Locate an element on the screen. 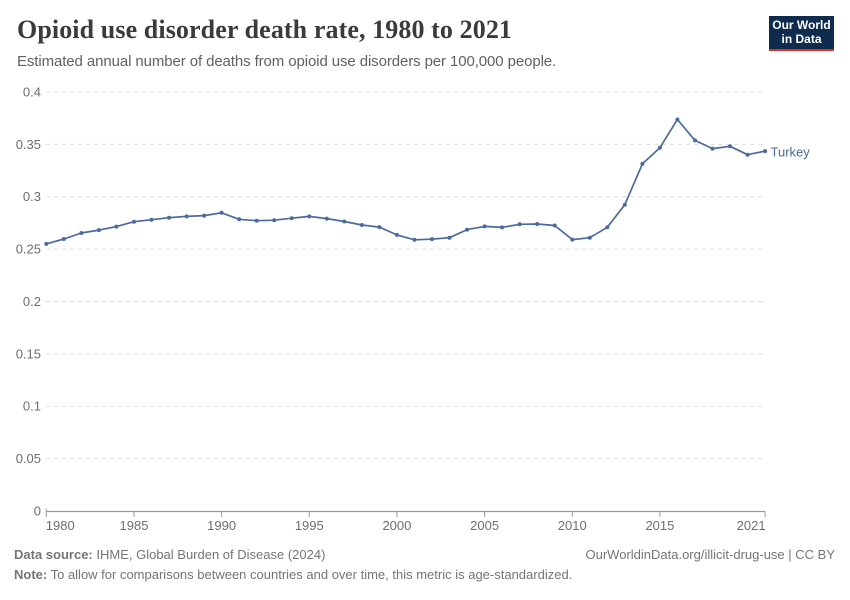 Image resolution: width=850 pixels, height=600 pixels. svg-text: 1985 is located at coordinates (134, 525).